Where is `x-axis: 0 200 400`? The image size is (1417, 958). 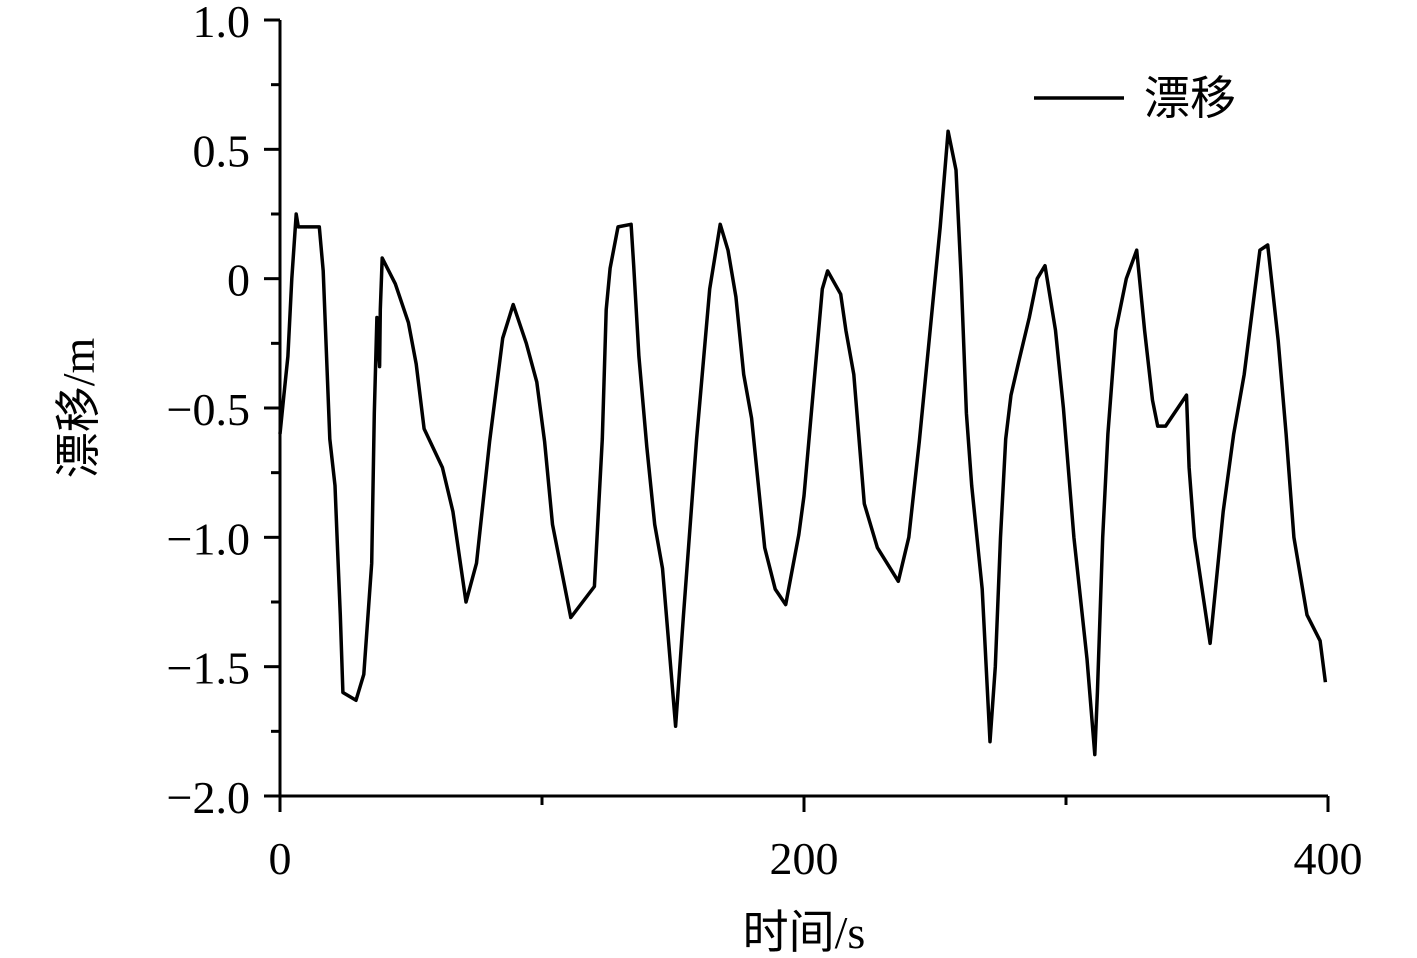
x-axis: 0 200 400 is located at coordinates (816, 839).